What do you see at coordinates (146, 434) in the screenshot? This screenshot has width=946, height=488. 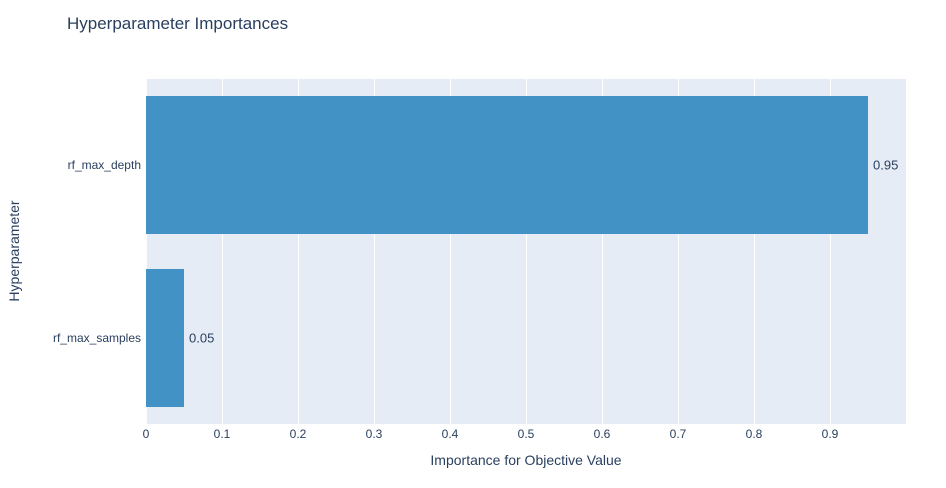 I see `x-tick-label: 0` at bounding box center [146, 434].